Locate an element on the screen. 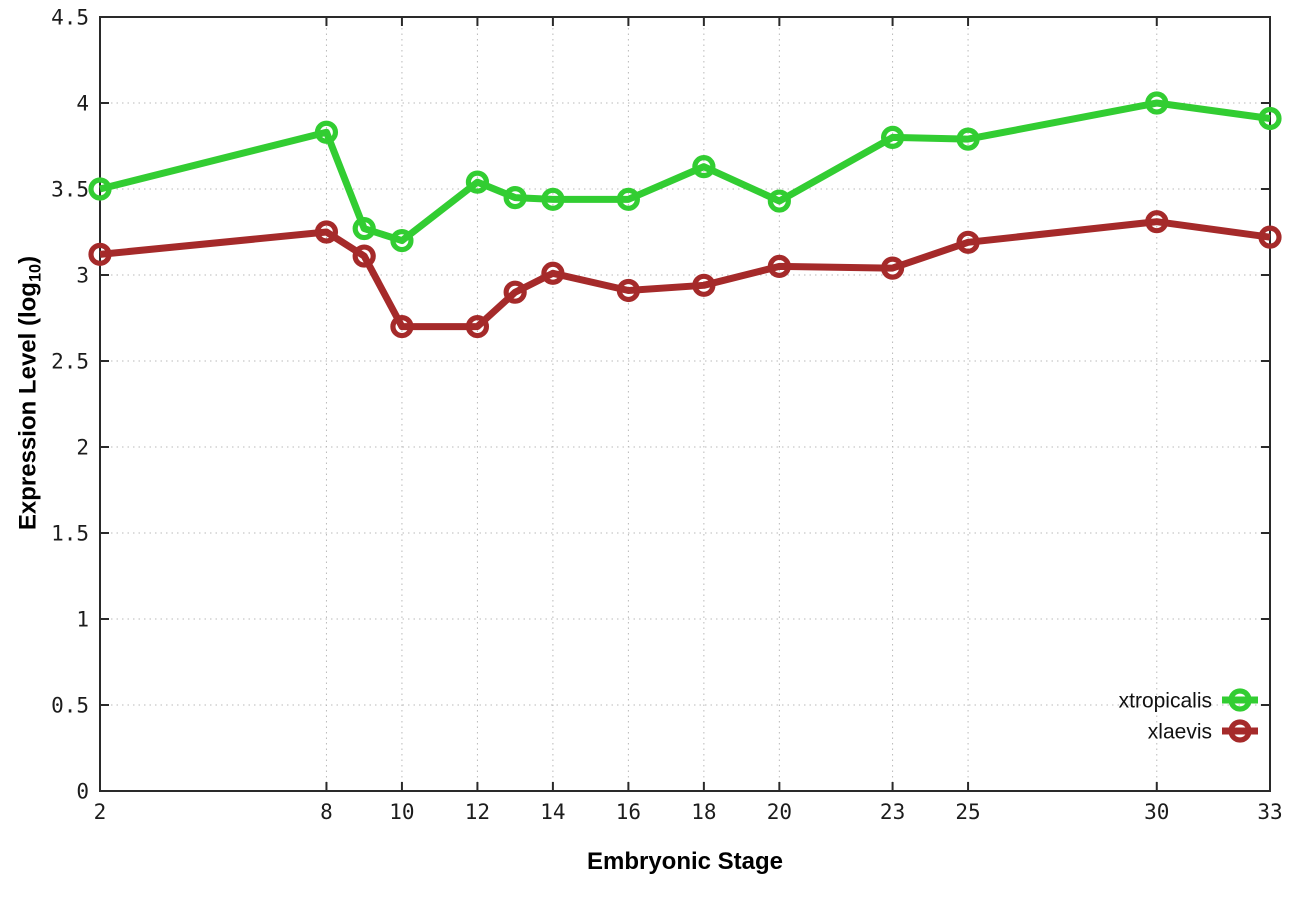 This screenshot has width=1296, height=907. x-tick-label: 12 is located at coordinates (477, 812).